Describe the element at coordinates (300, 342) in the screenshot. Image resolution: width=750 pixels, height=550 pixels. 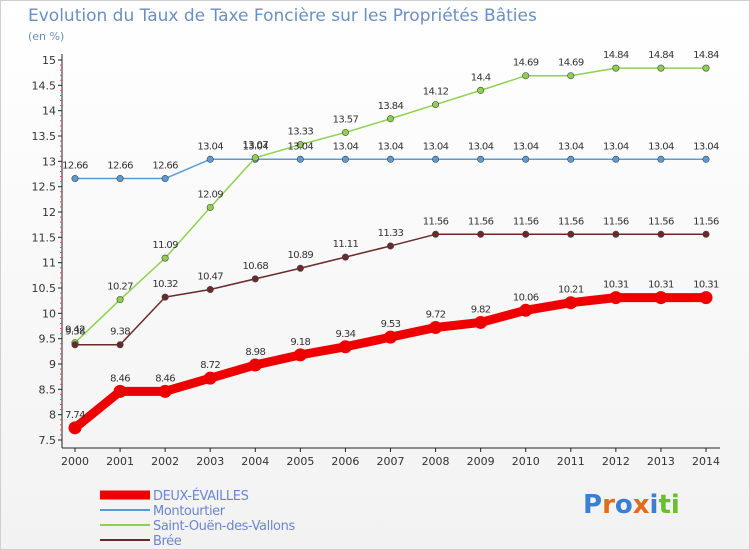
I see `data-label: 9.18` at that location.